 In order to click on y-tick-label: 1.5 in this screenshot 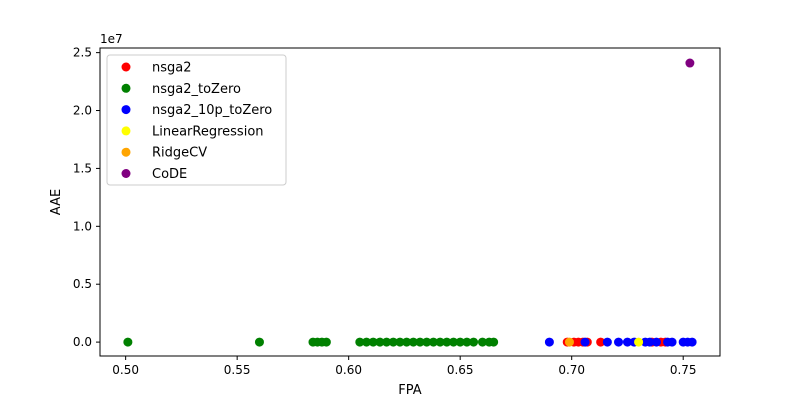, I will do `click(82, 168)`.